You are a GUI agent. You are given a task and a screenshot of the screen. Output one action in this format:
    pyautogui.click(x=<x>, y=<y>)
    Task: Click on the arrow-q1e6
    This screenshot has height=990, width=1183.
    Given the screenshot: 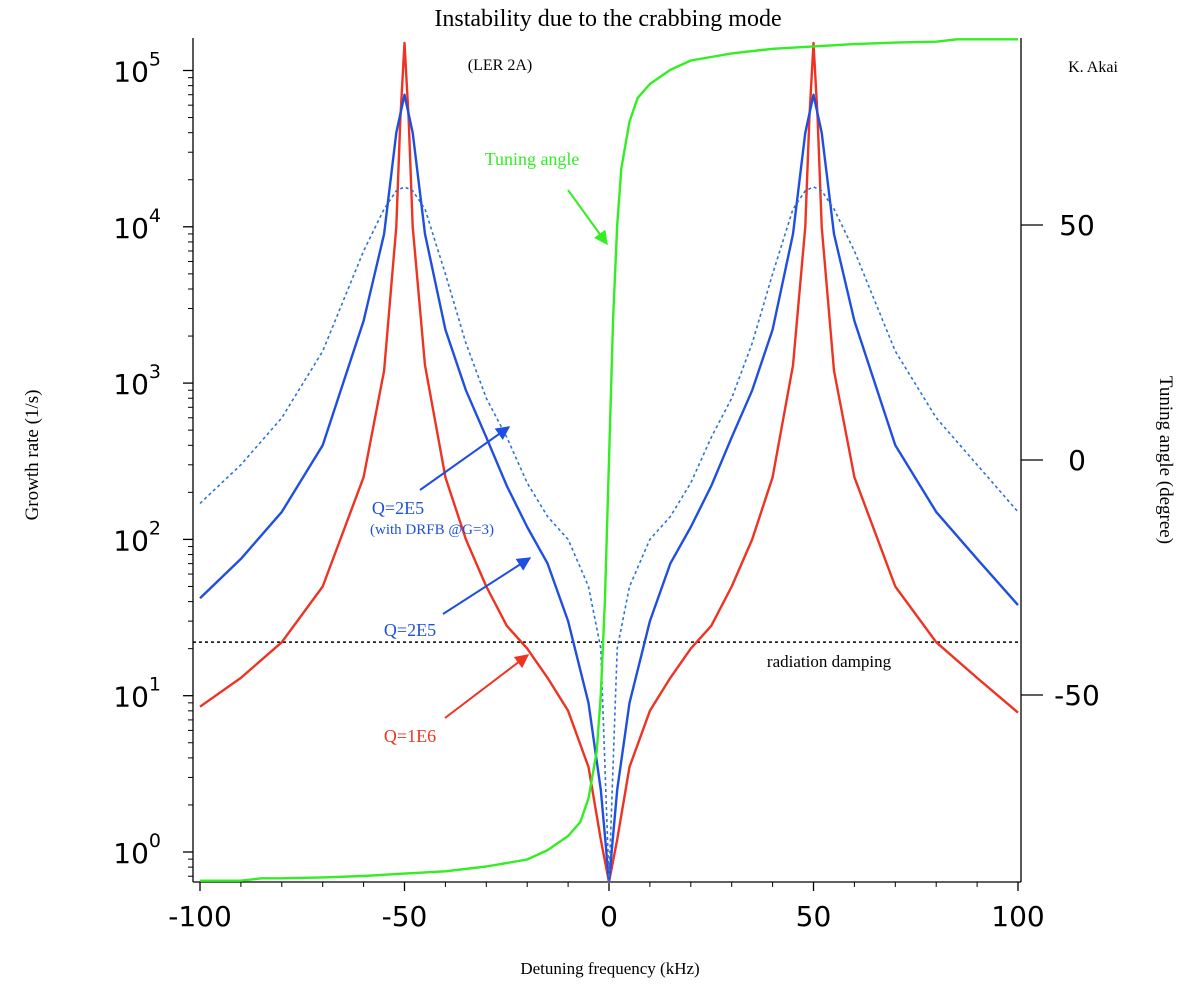 What is the action you would take?
    pyautogui.click(x=487, y=686)
    